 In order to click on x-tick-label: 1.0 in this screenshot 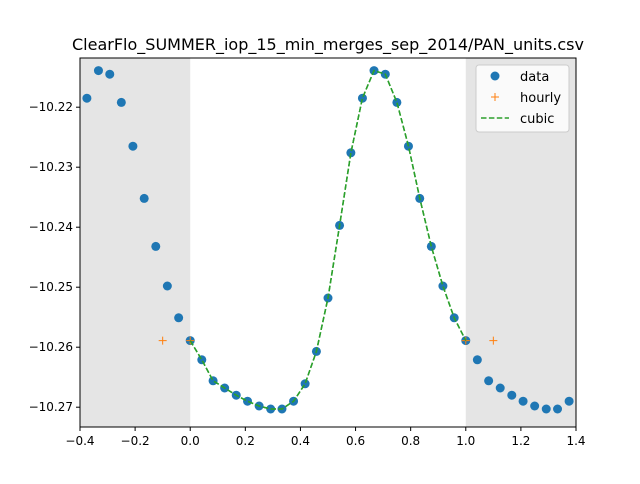, I will do `click(465, 441)`.